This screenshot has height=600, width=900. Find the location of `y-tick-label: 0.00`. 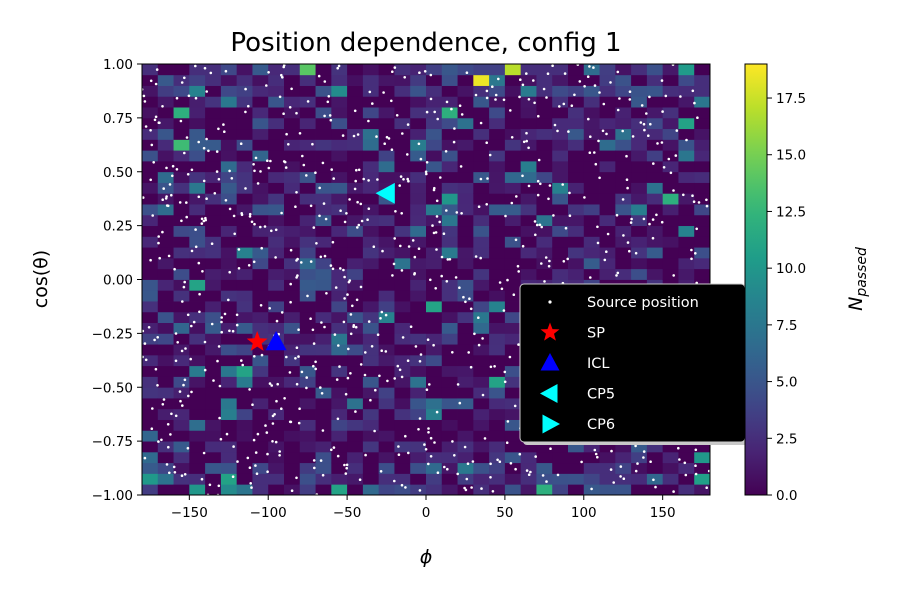

y-tick-label: 0.00 is located at coordinates (118, 281).